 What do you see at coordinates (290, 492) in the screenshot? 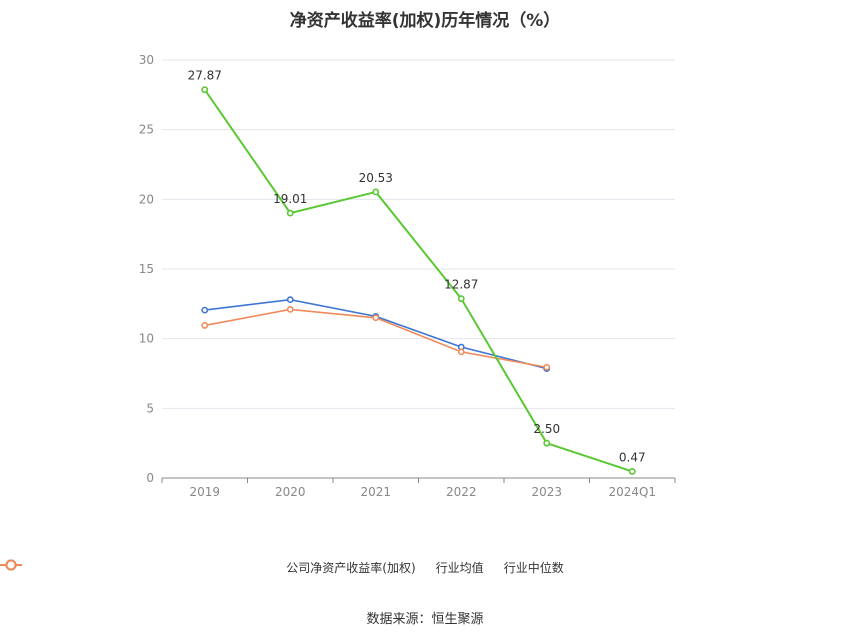
I see `x-tick-label: 2020` at bounding box center [290, 492].